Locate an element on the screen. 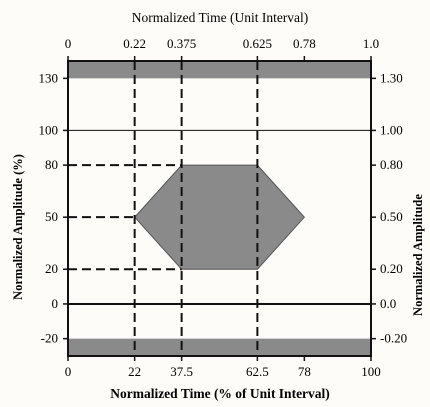 The width and height of the screenshot is (430, 407). left-tick-label: 50 is located at coordinates (51, 216).